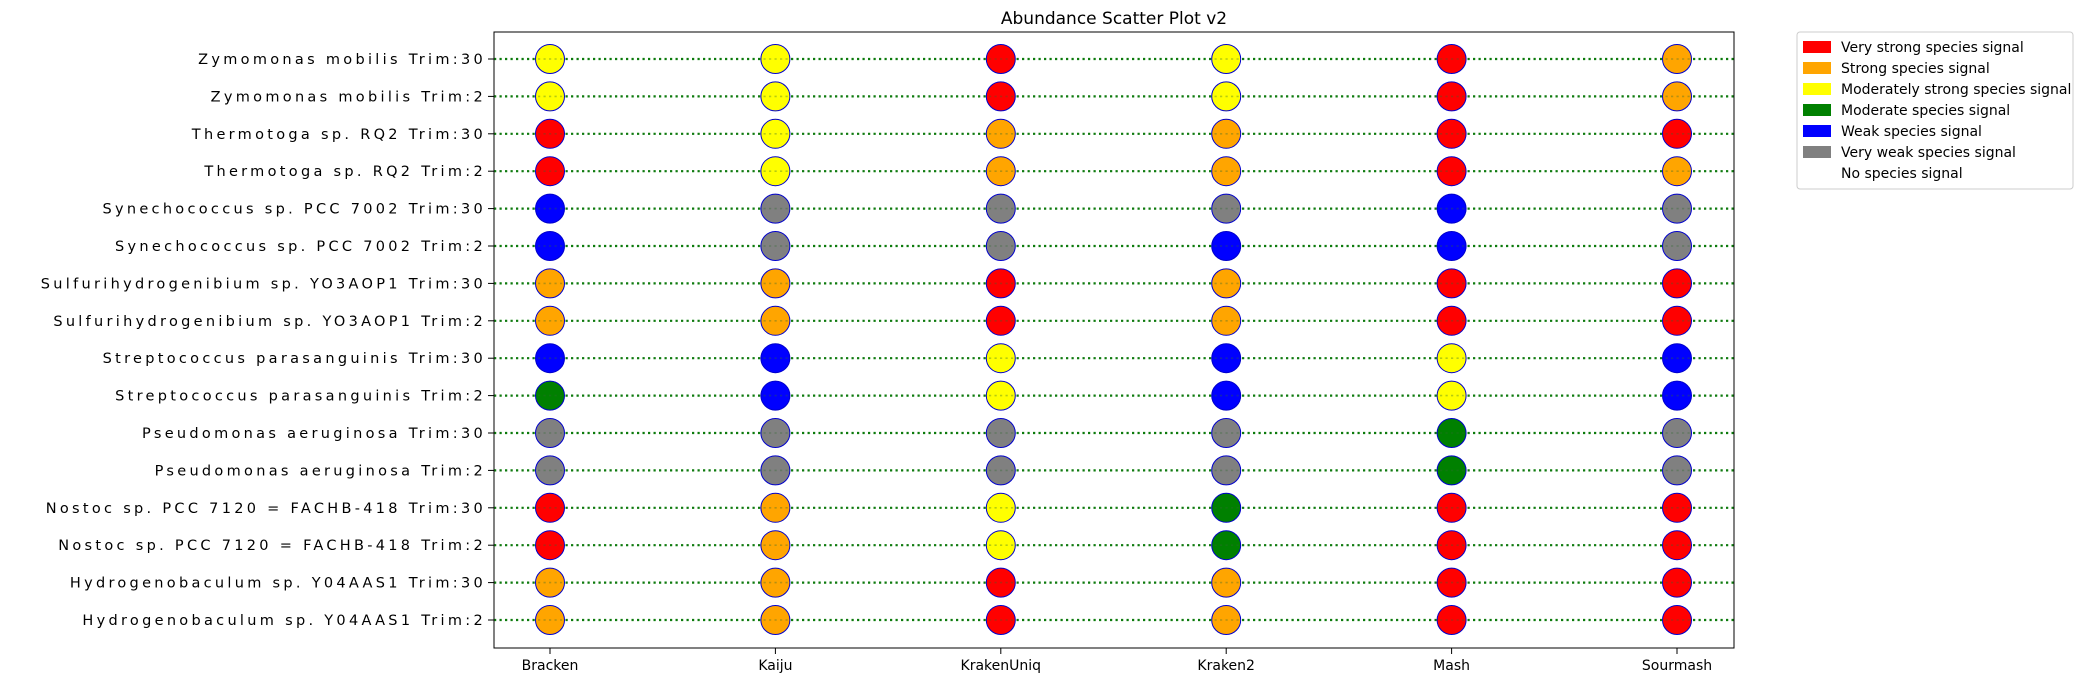 The height and width of the screenshot is (686, 2083). Describe the element at coordinates (348, 97) in the screenshot. I see `y-tick-label: Zymomonas mobilis Trim:2` at that location.